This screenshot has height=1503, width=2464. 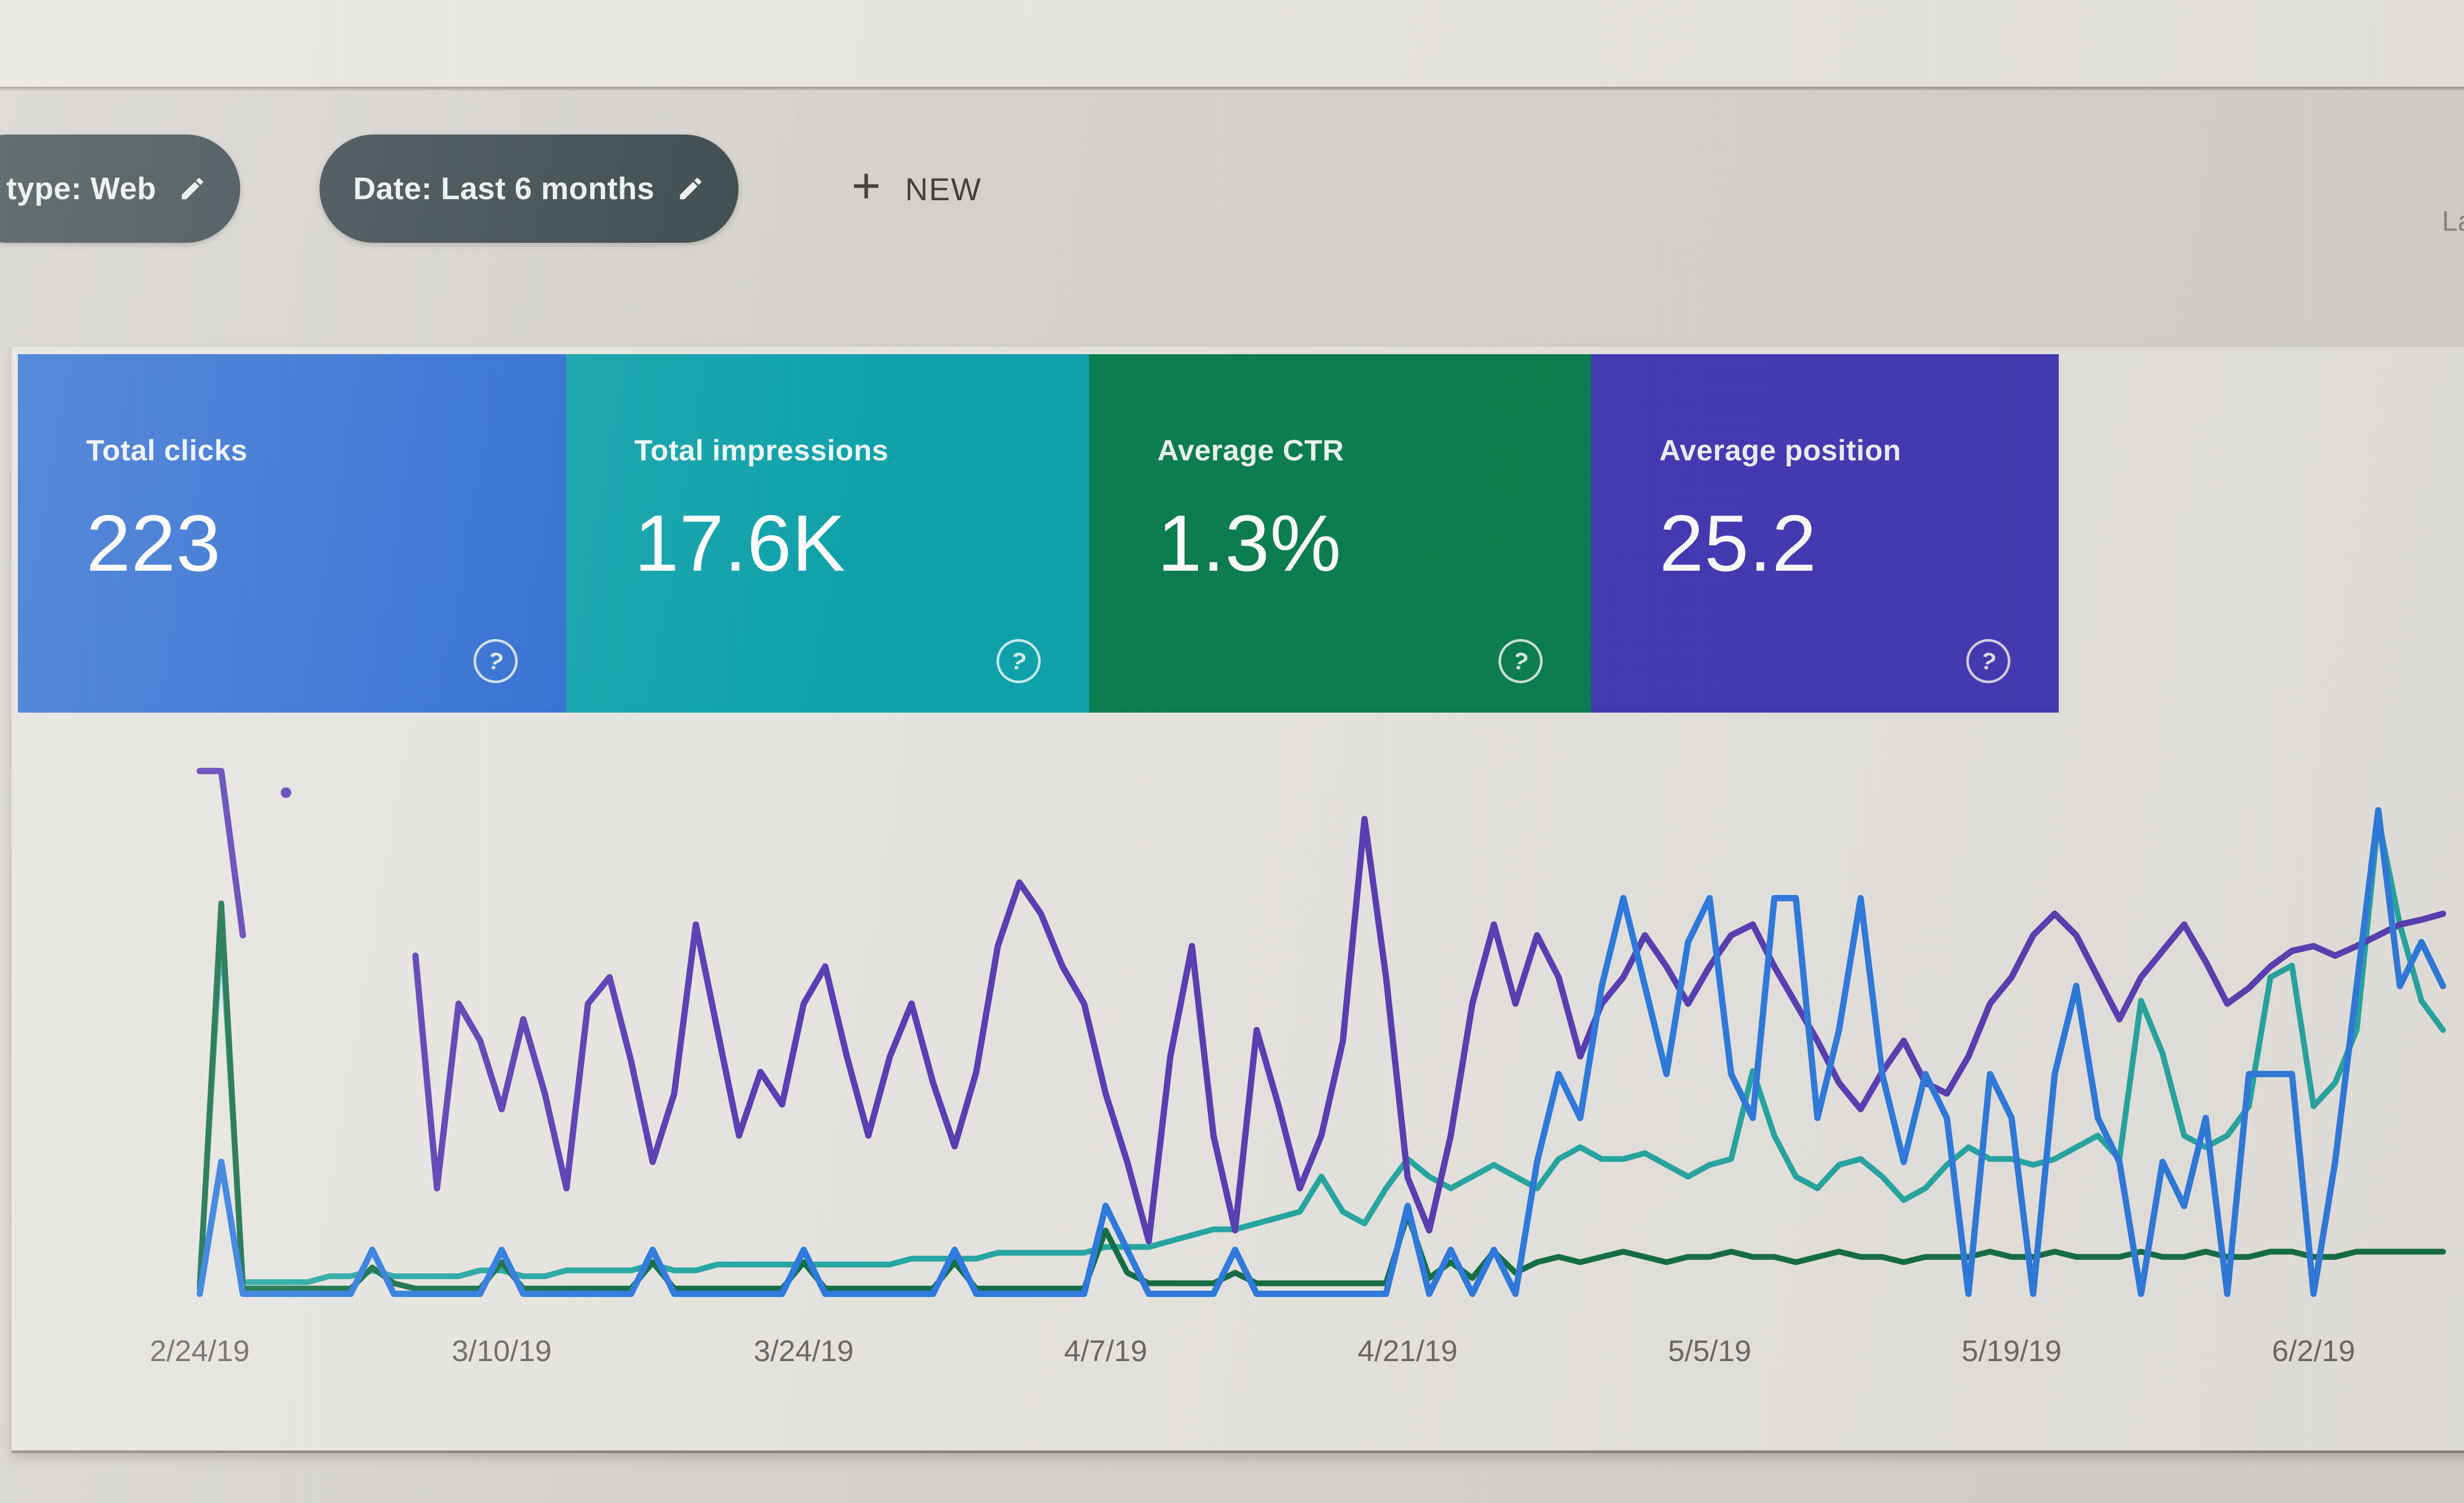 I want to click on search-type-chip-label: type: Web, so click(x=81, y=189).